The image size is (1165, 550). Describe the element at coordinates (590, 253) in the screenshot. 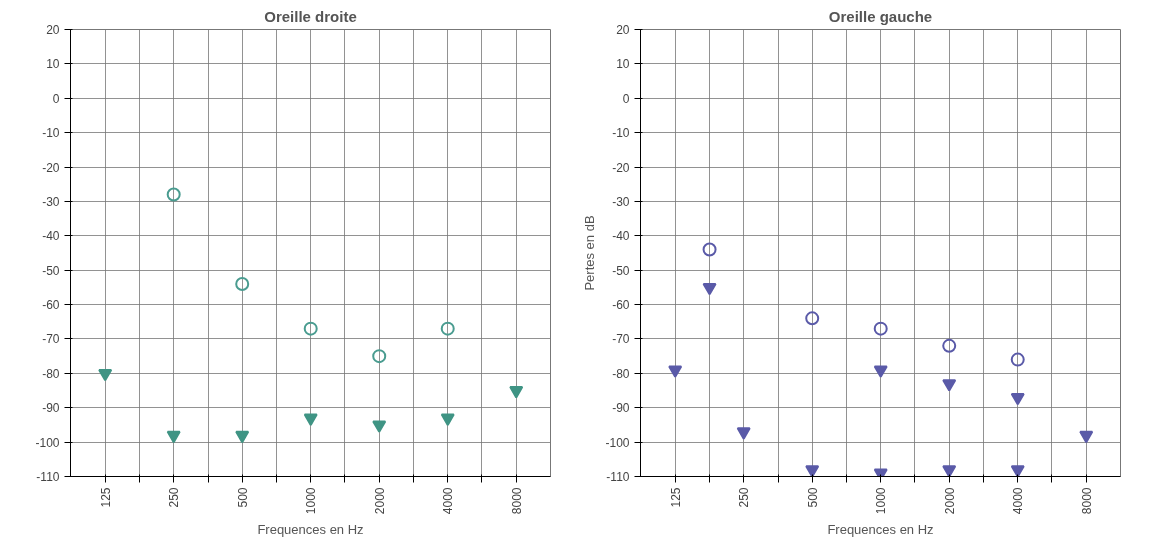

I see `y-axis-title: Pertes en dB` at that location.